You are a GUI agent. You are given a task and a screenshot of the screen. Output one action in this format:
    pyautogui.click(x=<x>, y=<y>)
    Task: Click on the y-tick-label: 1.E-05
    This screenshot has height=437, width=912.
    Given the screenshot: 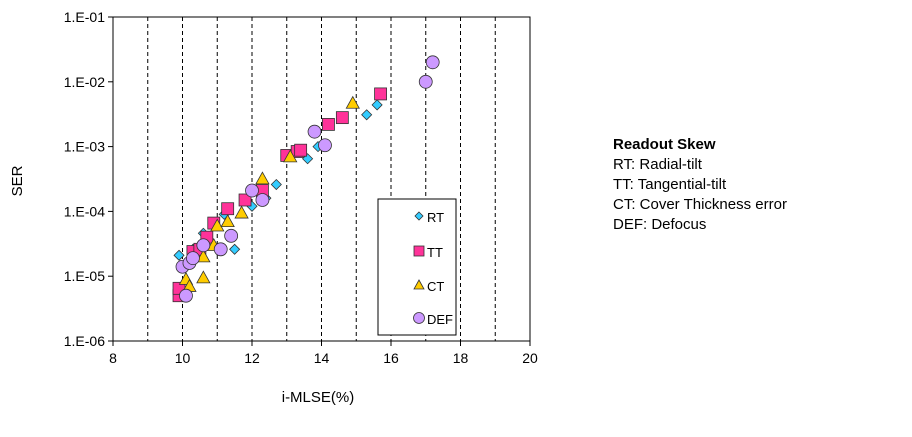 What is the action you would take?
    pyautogui.click(x=84, y=276)
    